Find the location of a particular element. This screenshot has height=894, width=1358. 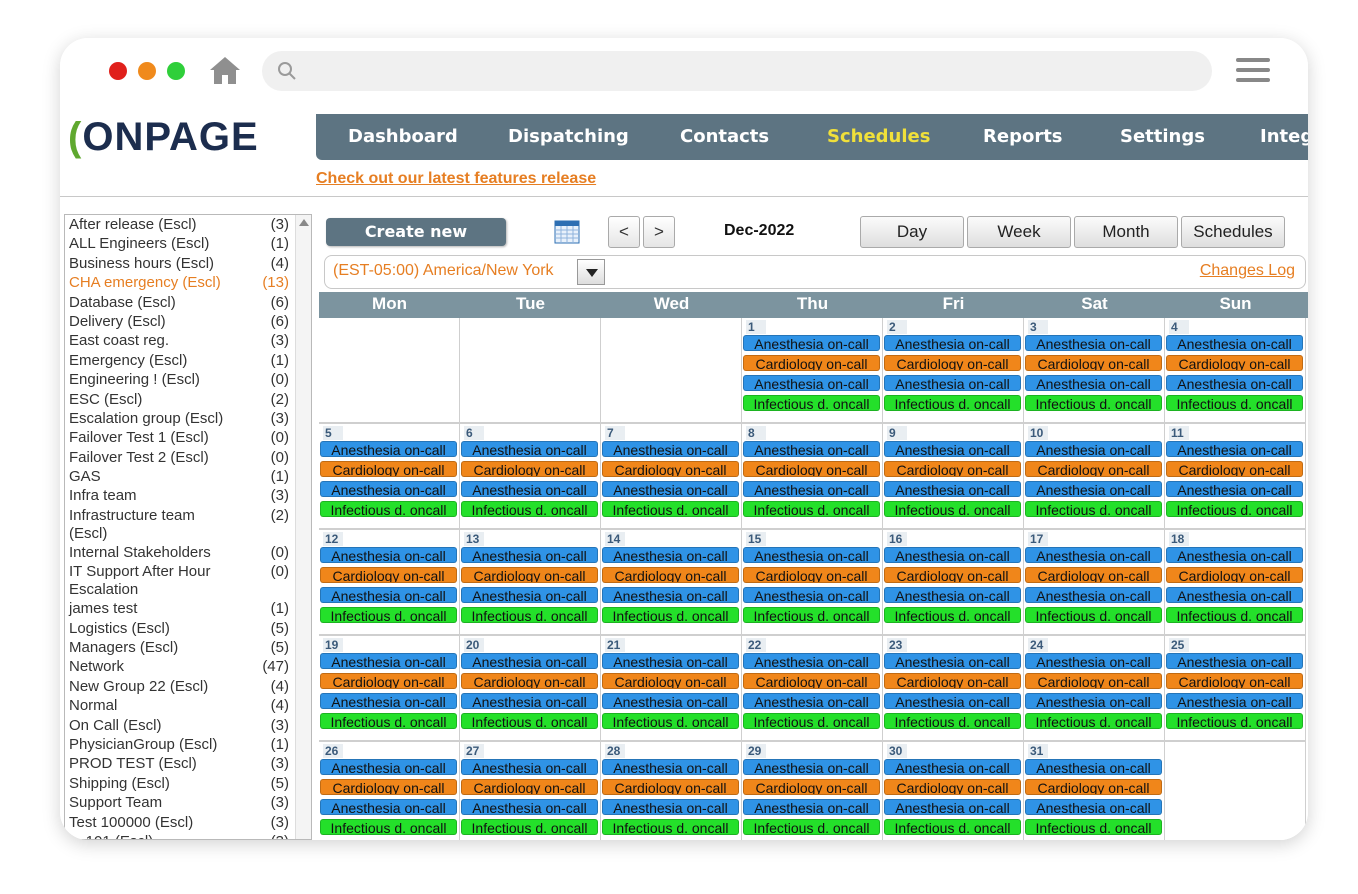

nav-tab-settings: Settings is located at coordinates (1162, 136).